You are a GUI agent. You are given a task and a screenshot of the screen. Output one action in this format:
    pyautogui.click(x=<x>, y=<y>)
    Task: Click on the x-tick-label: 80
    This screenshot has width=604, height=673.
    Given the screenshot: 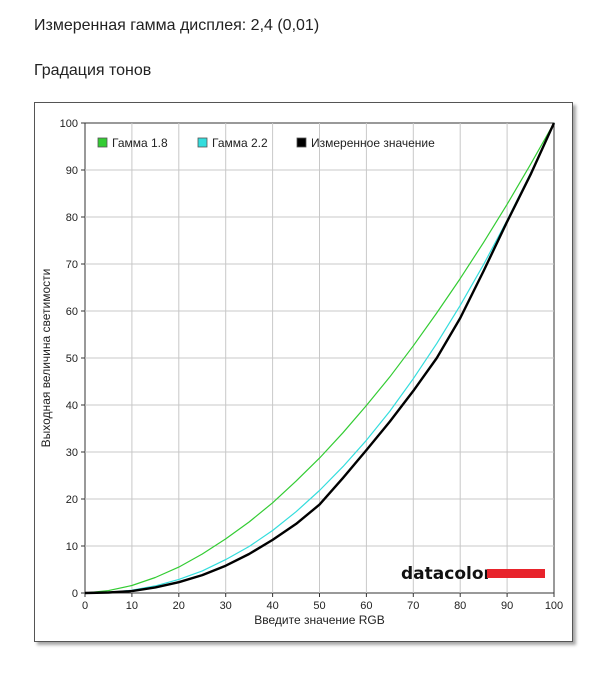 What is the action you would take?
    pyautogui.click(x=460, y=606)
    